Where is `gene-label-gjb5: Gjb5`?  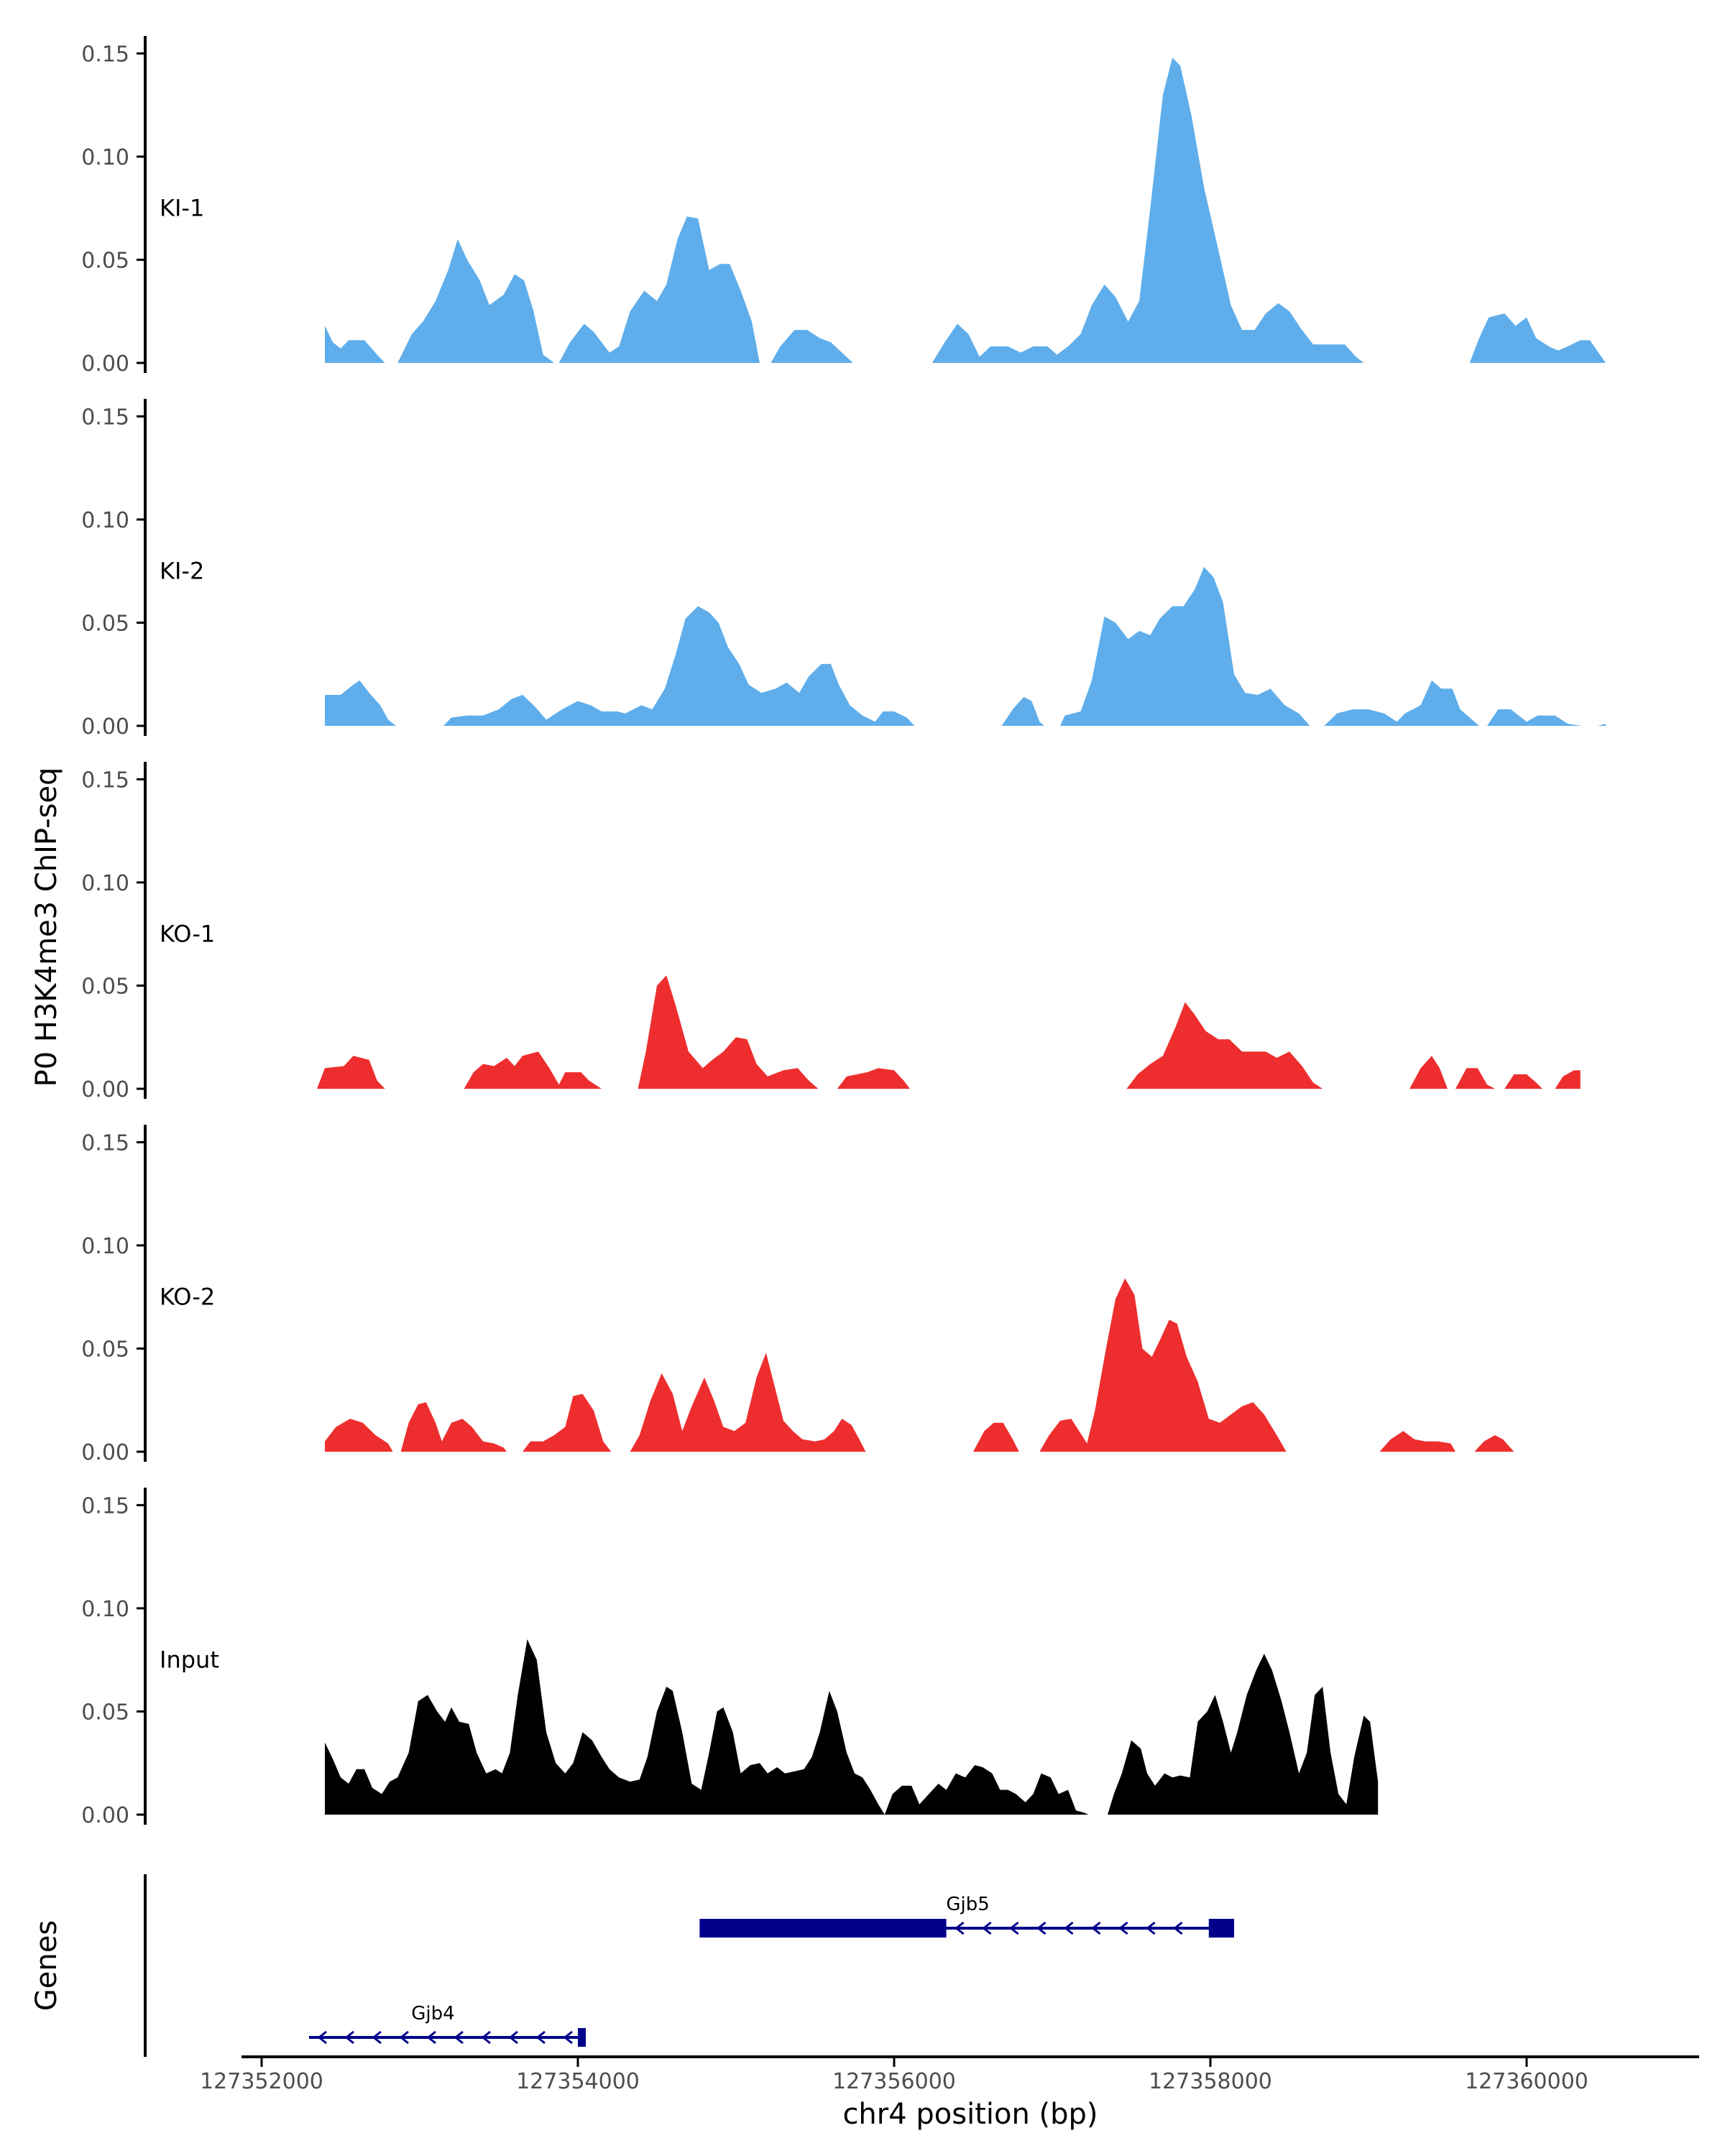
gene-label-gjb5: Gjb5 is located at coordinates (967, 1905).